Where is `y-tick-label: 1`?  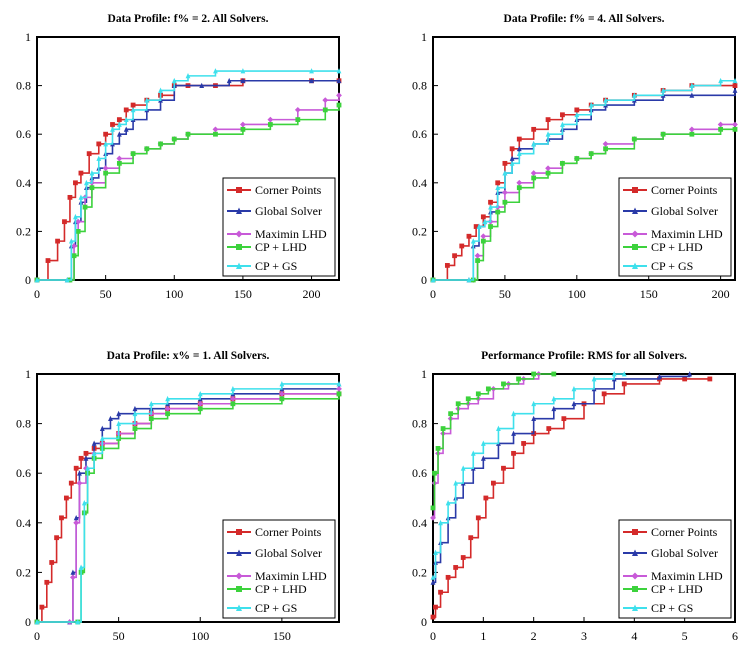
y-tick-label: 1 is located at coordinates (424, 374).